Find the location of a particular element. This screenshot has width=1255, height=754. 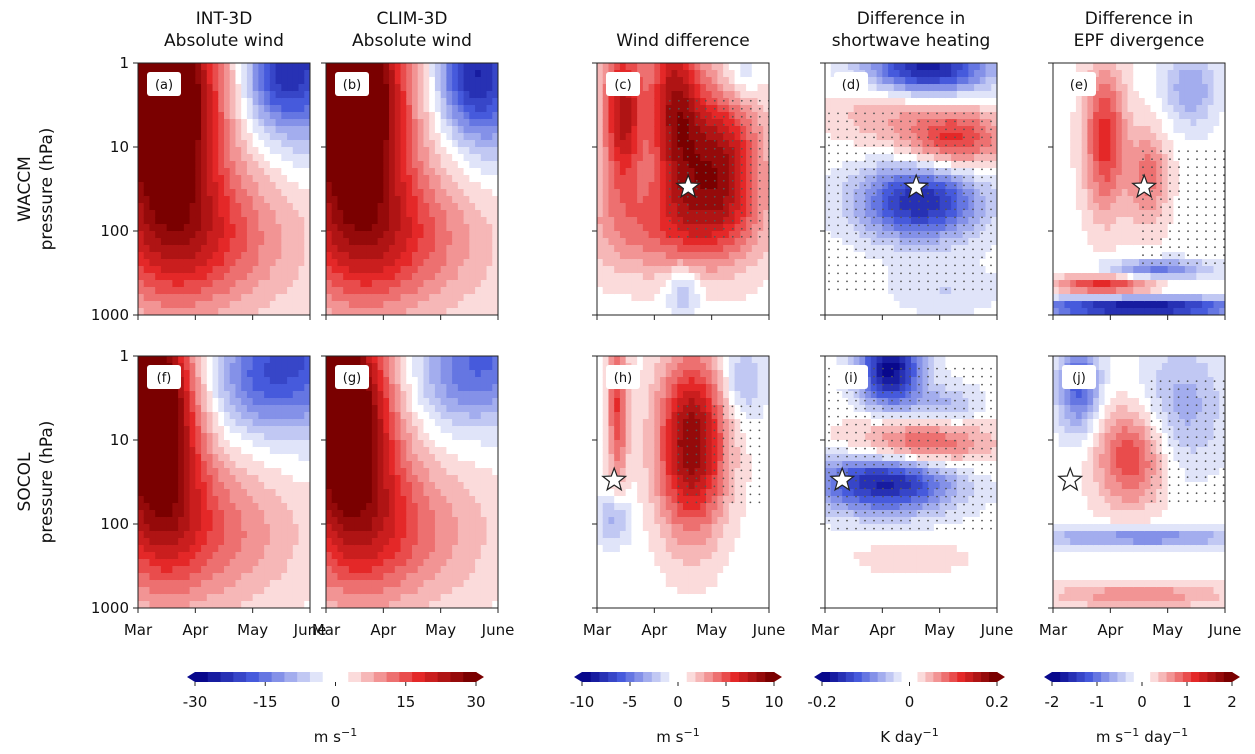

y-tick-label: 100 is located at coordinates (114, 231).